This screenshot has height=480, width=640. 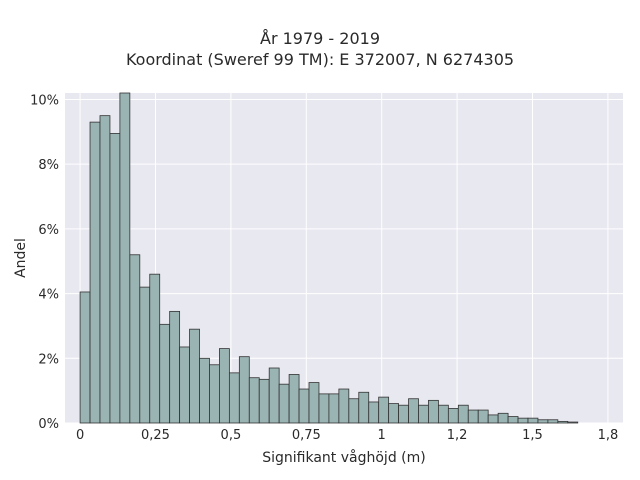 What do you see at coordinates (44, 262) in the screenshot?
I see `y-axis-ticks: 0% 2% 4% 6% 8% 10%` at bounding box center [44, 262].